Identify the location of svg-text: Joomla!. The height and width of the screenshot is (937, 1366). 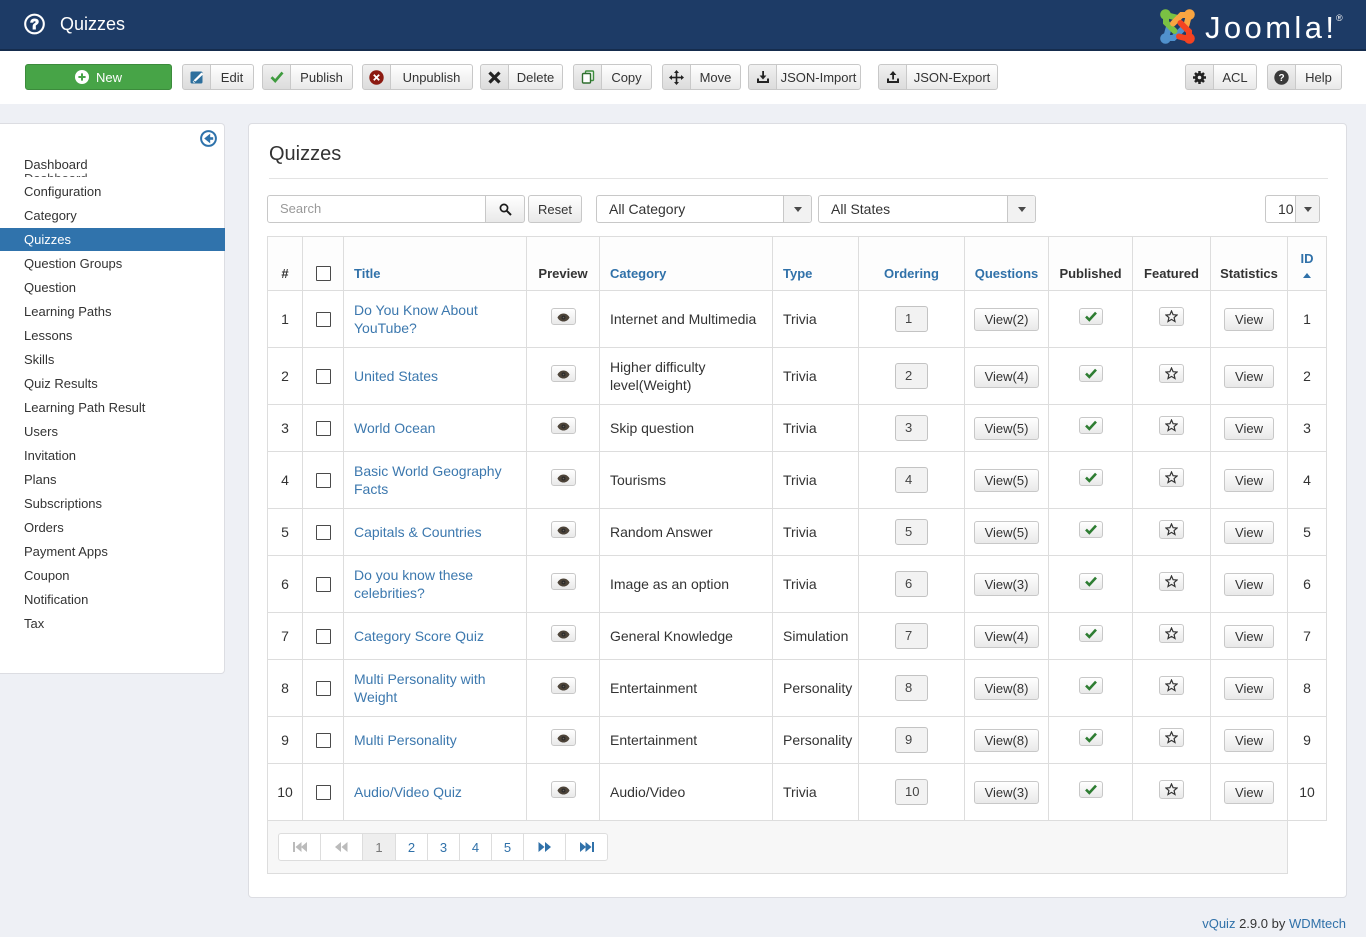
(1269, 27).